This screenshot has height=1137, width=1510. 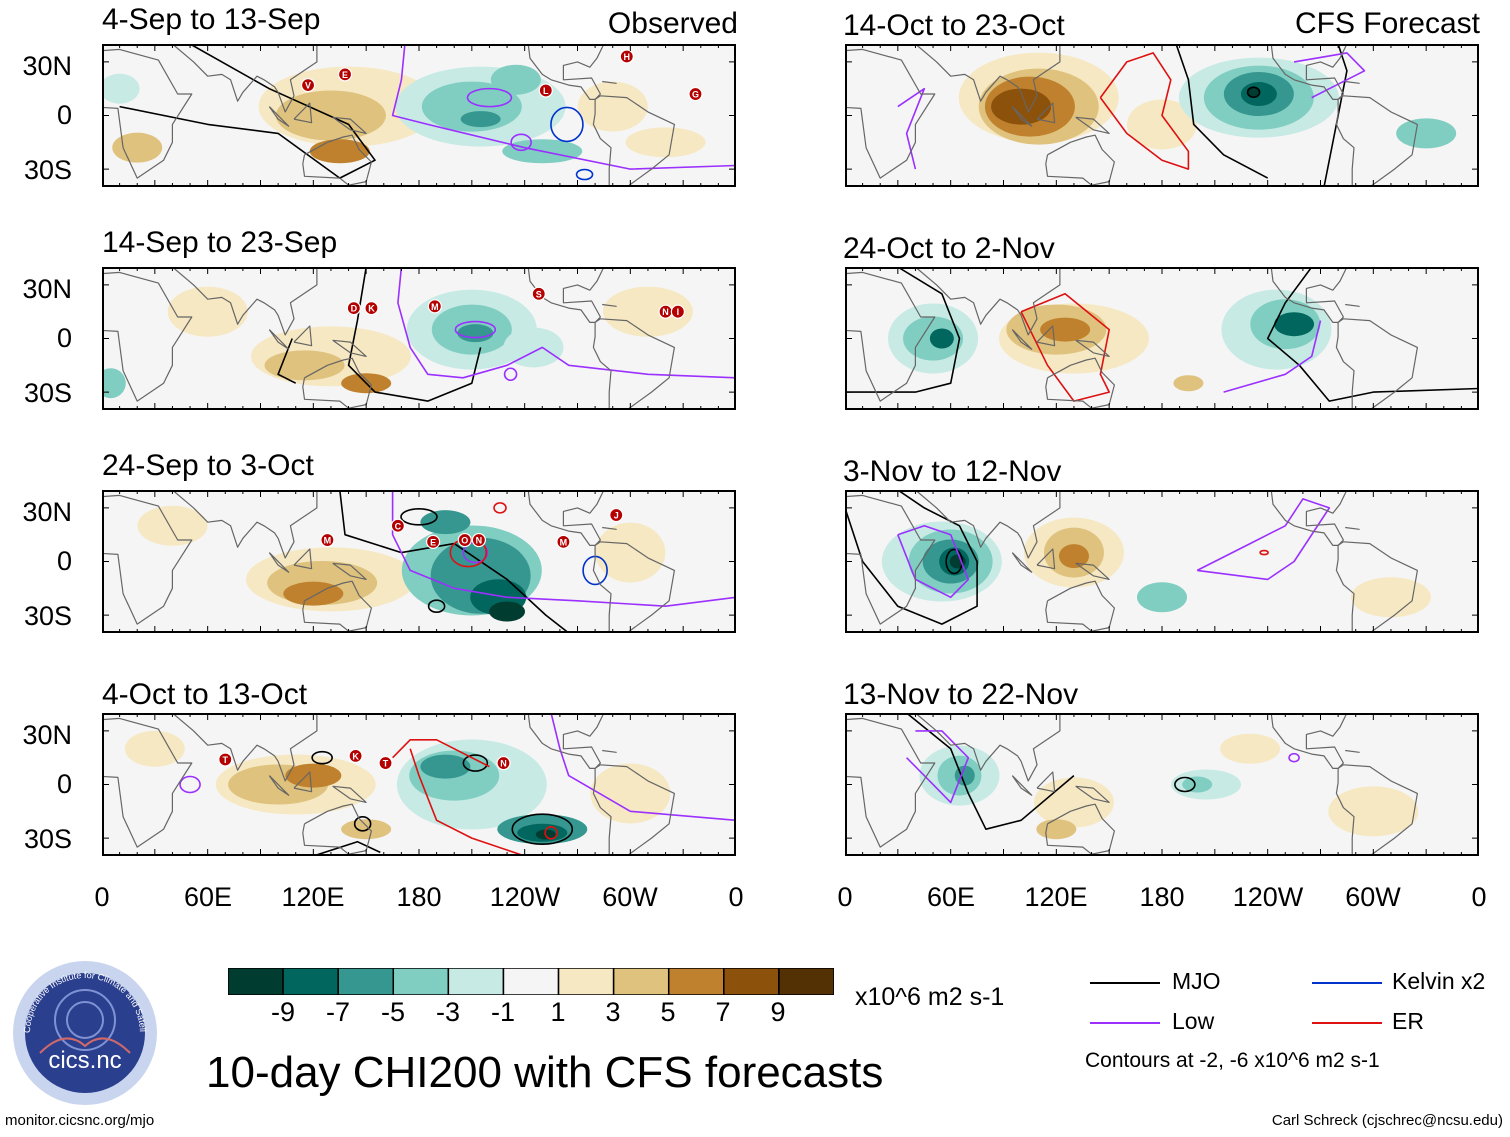 What do you see at coordinates (668, 1012) in the screenshot?
I see `colorbar-label: 5` at bounding box center [668, 1012].